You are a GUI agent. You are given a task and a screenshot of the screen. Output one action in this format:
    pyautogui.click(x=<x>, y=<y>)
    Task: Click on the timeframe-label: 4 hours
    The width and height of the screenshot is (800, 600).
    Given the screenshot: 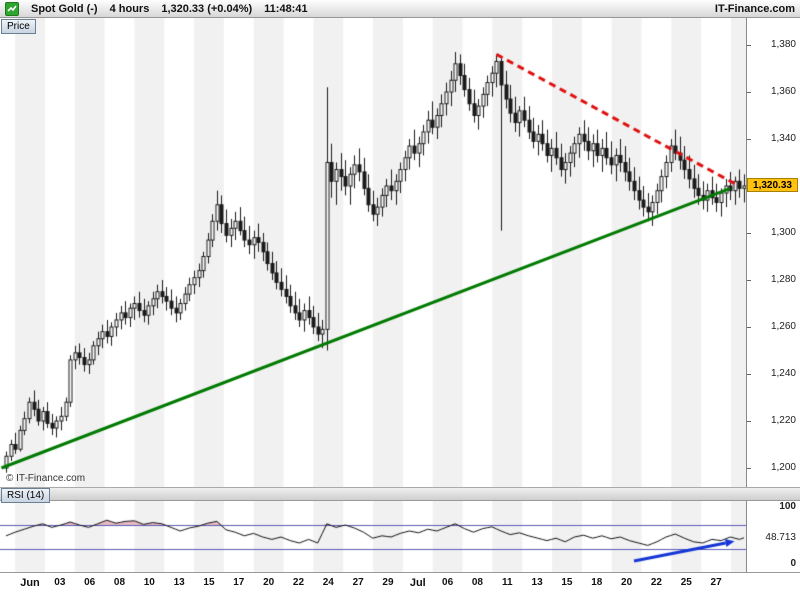 What is the action you would take?
    pyautogui.click(x=129, y=8)
    